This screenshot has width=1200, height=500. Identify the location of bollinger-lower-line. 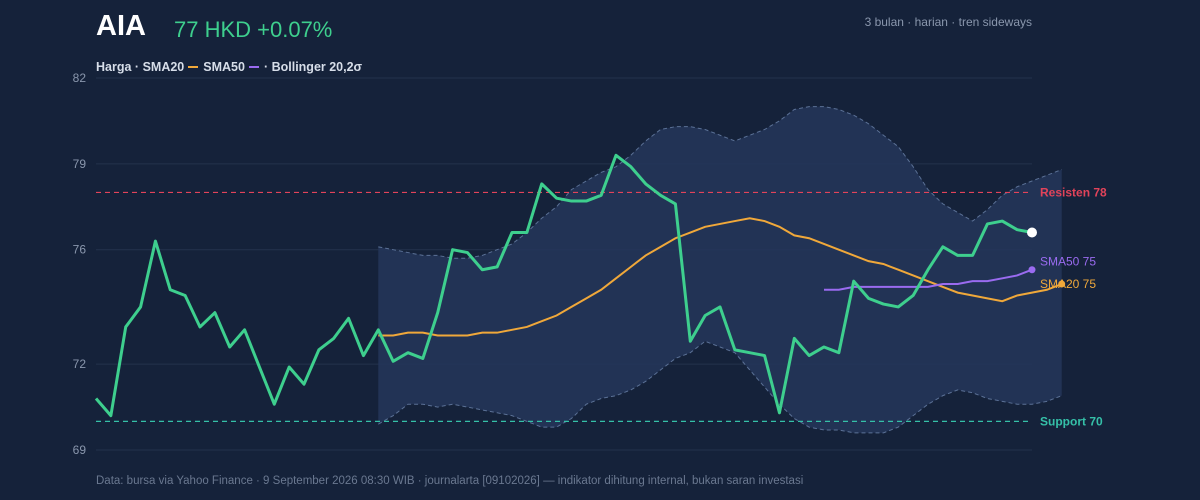
(720, 387).